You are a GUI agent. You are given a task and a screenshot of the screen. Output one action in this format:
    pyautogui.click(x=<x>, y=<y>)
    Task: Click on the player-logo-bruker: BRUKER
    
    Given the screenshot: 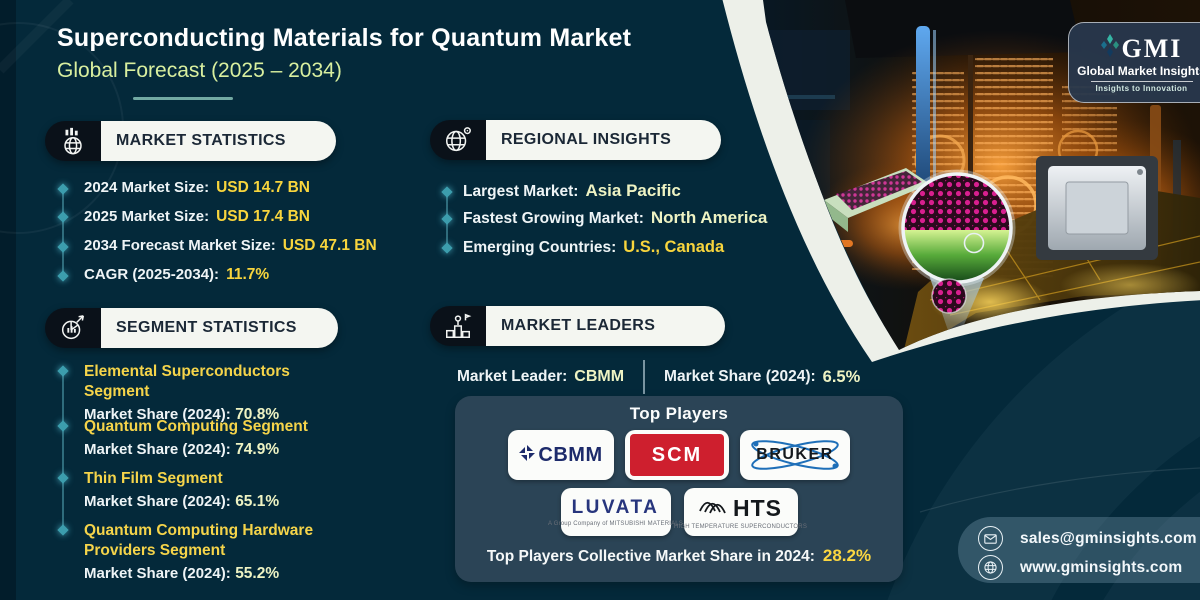 What is the action you would take?
    pyautogui.click(x=795, y=455)
    